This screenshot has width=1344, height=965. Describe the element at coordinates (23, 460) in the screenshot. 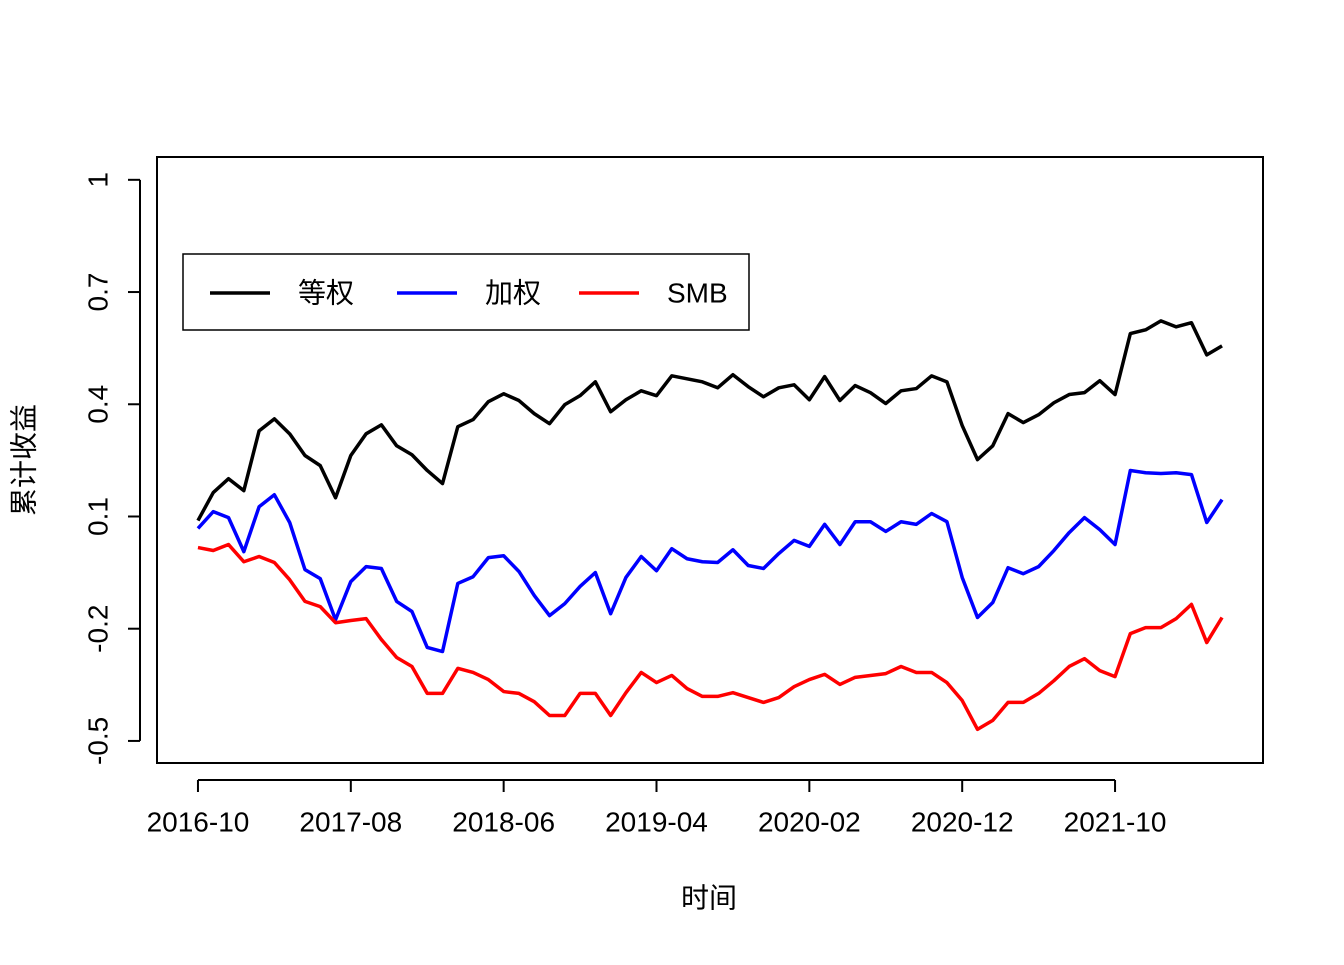

I see `y-axis-label: 累计收益` at that location.